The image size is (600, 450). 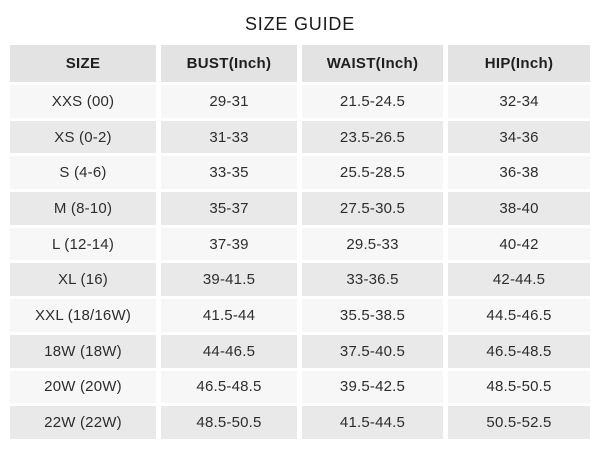 What do you see at coordinates (83, 387) in the screenshot?
I see `size-label-cell: 20W (20W)` at bounding box center [83, 387].